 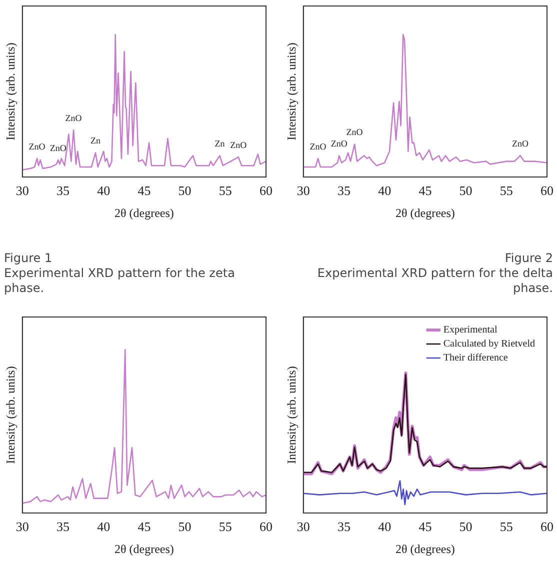 I want to click on text: Experimental XRD pattern for the delta phase., so click(x=434, y=281).